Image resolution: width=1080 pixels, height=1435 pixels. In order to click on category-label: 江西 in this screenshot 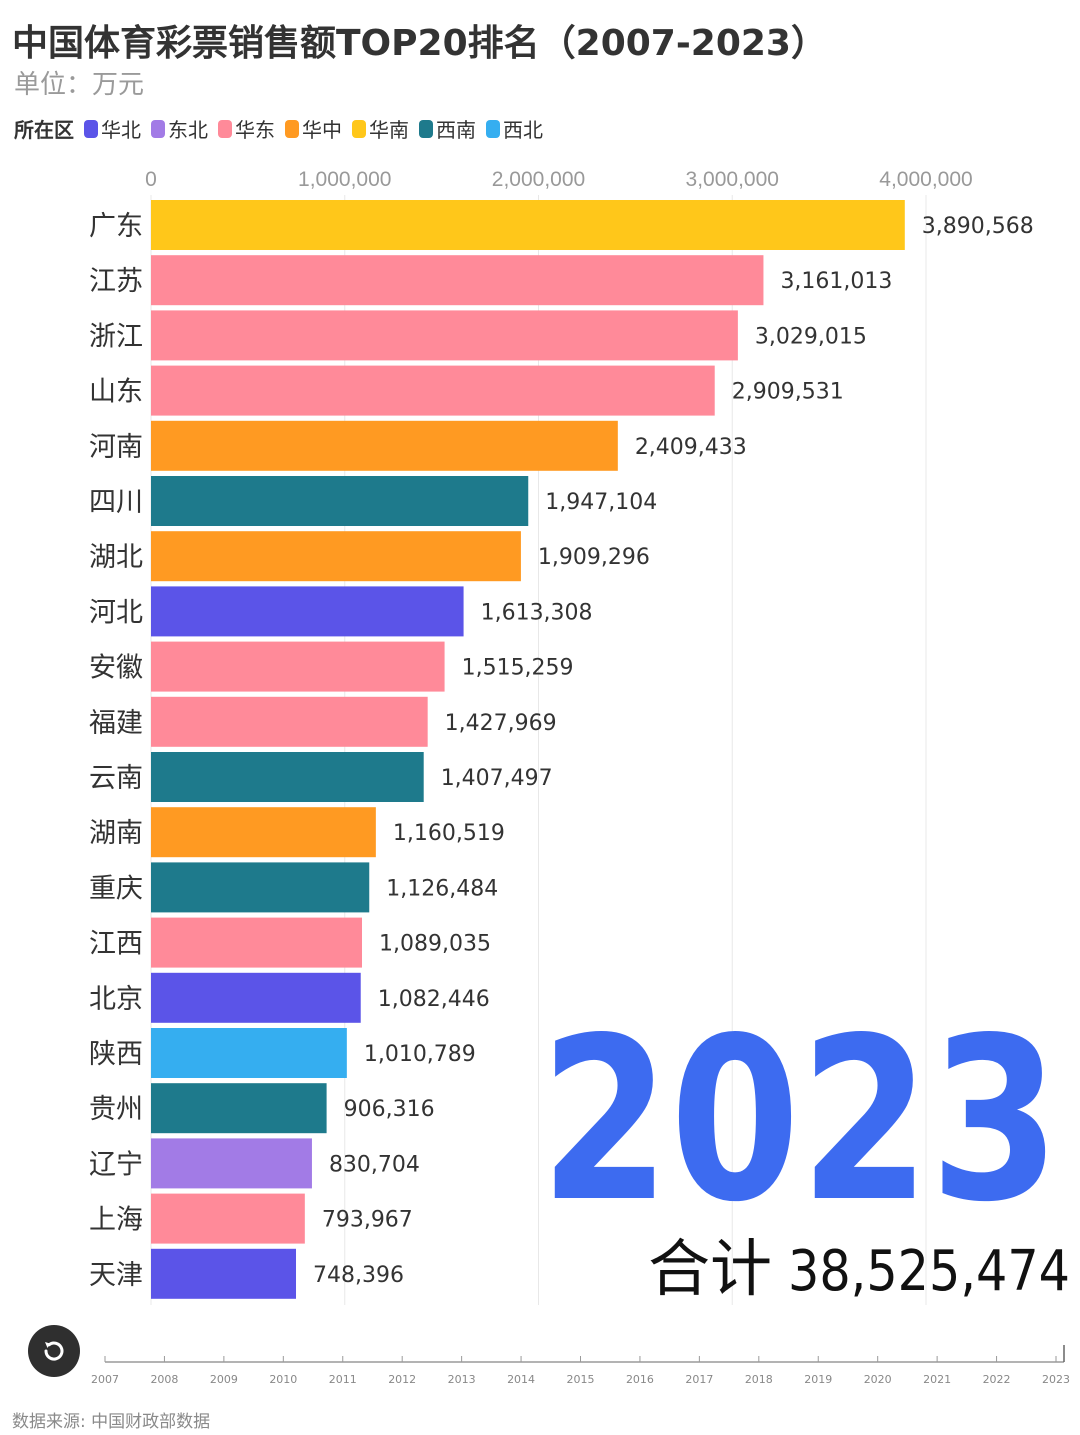, I will do `click(116, 944)`.